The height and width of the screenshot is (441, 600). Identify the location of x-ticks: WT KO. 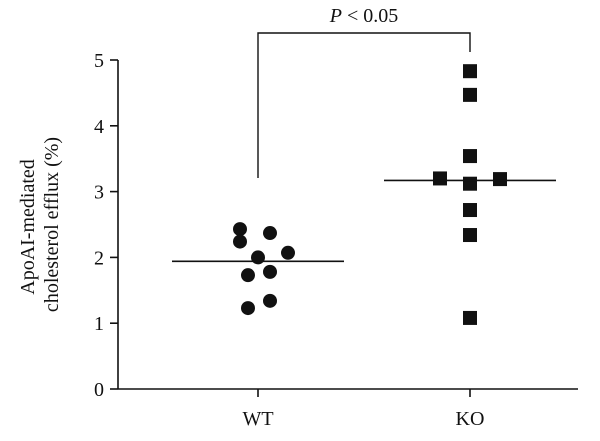
(363, 409).